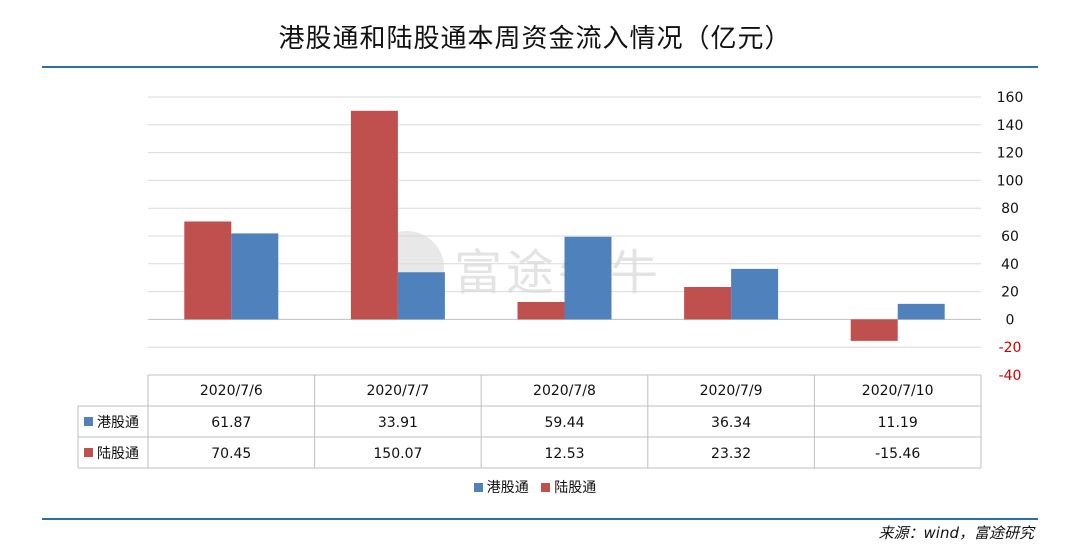 The image size is (1070, 545). What do you see at coordinates (1010, 126) in the screenshot?
I see `y-tick-label: 140` at bounding box center [1010, 126].